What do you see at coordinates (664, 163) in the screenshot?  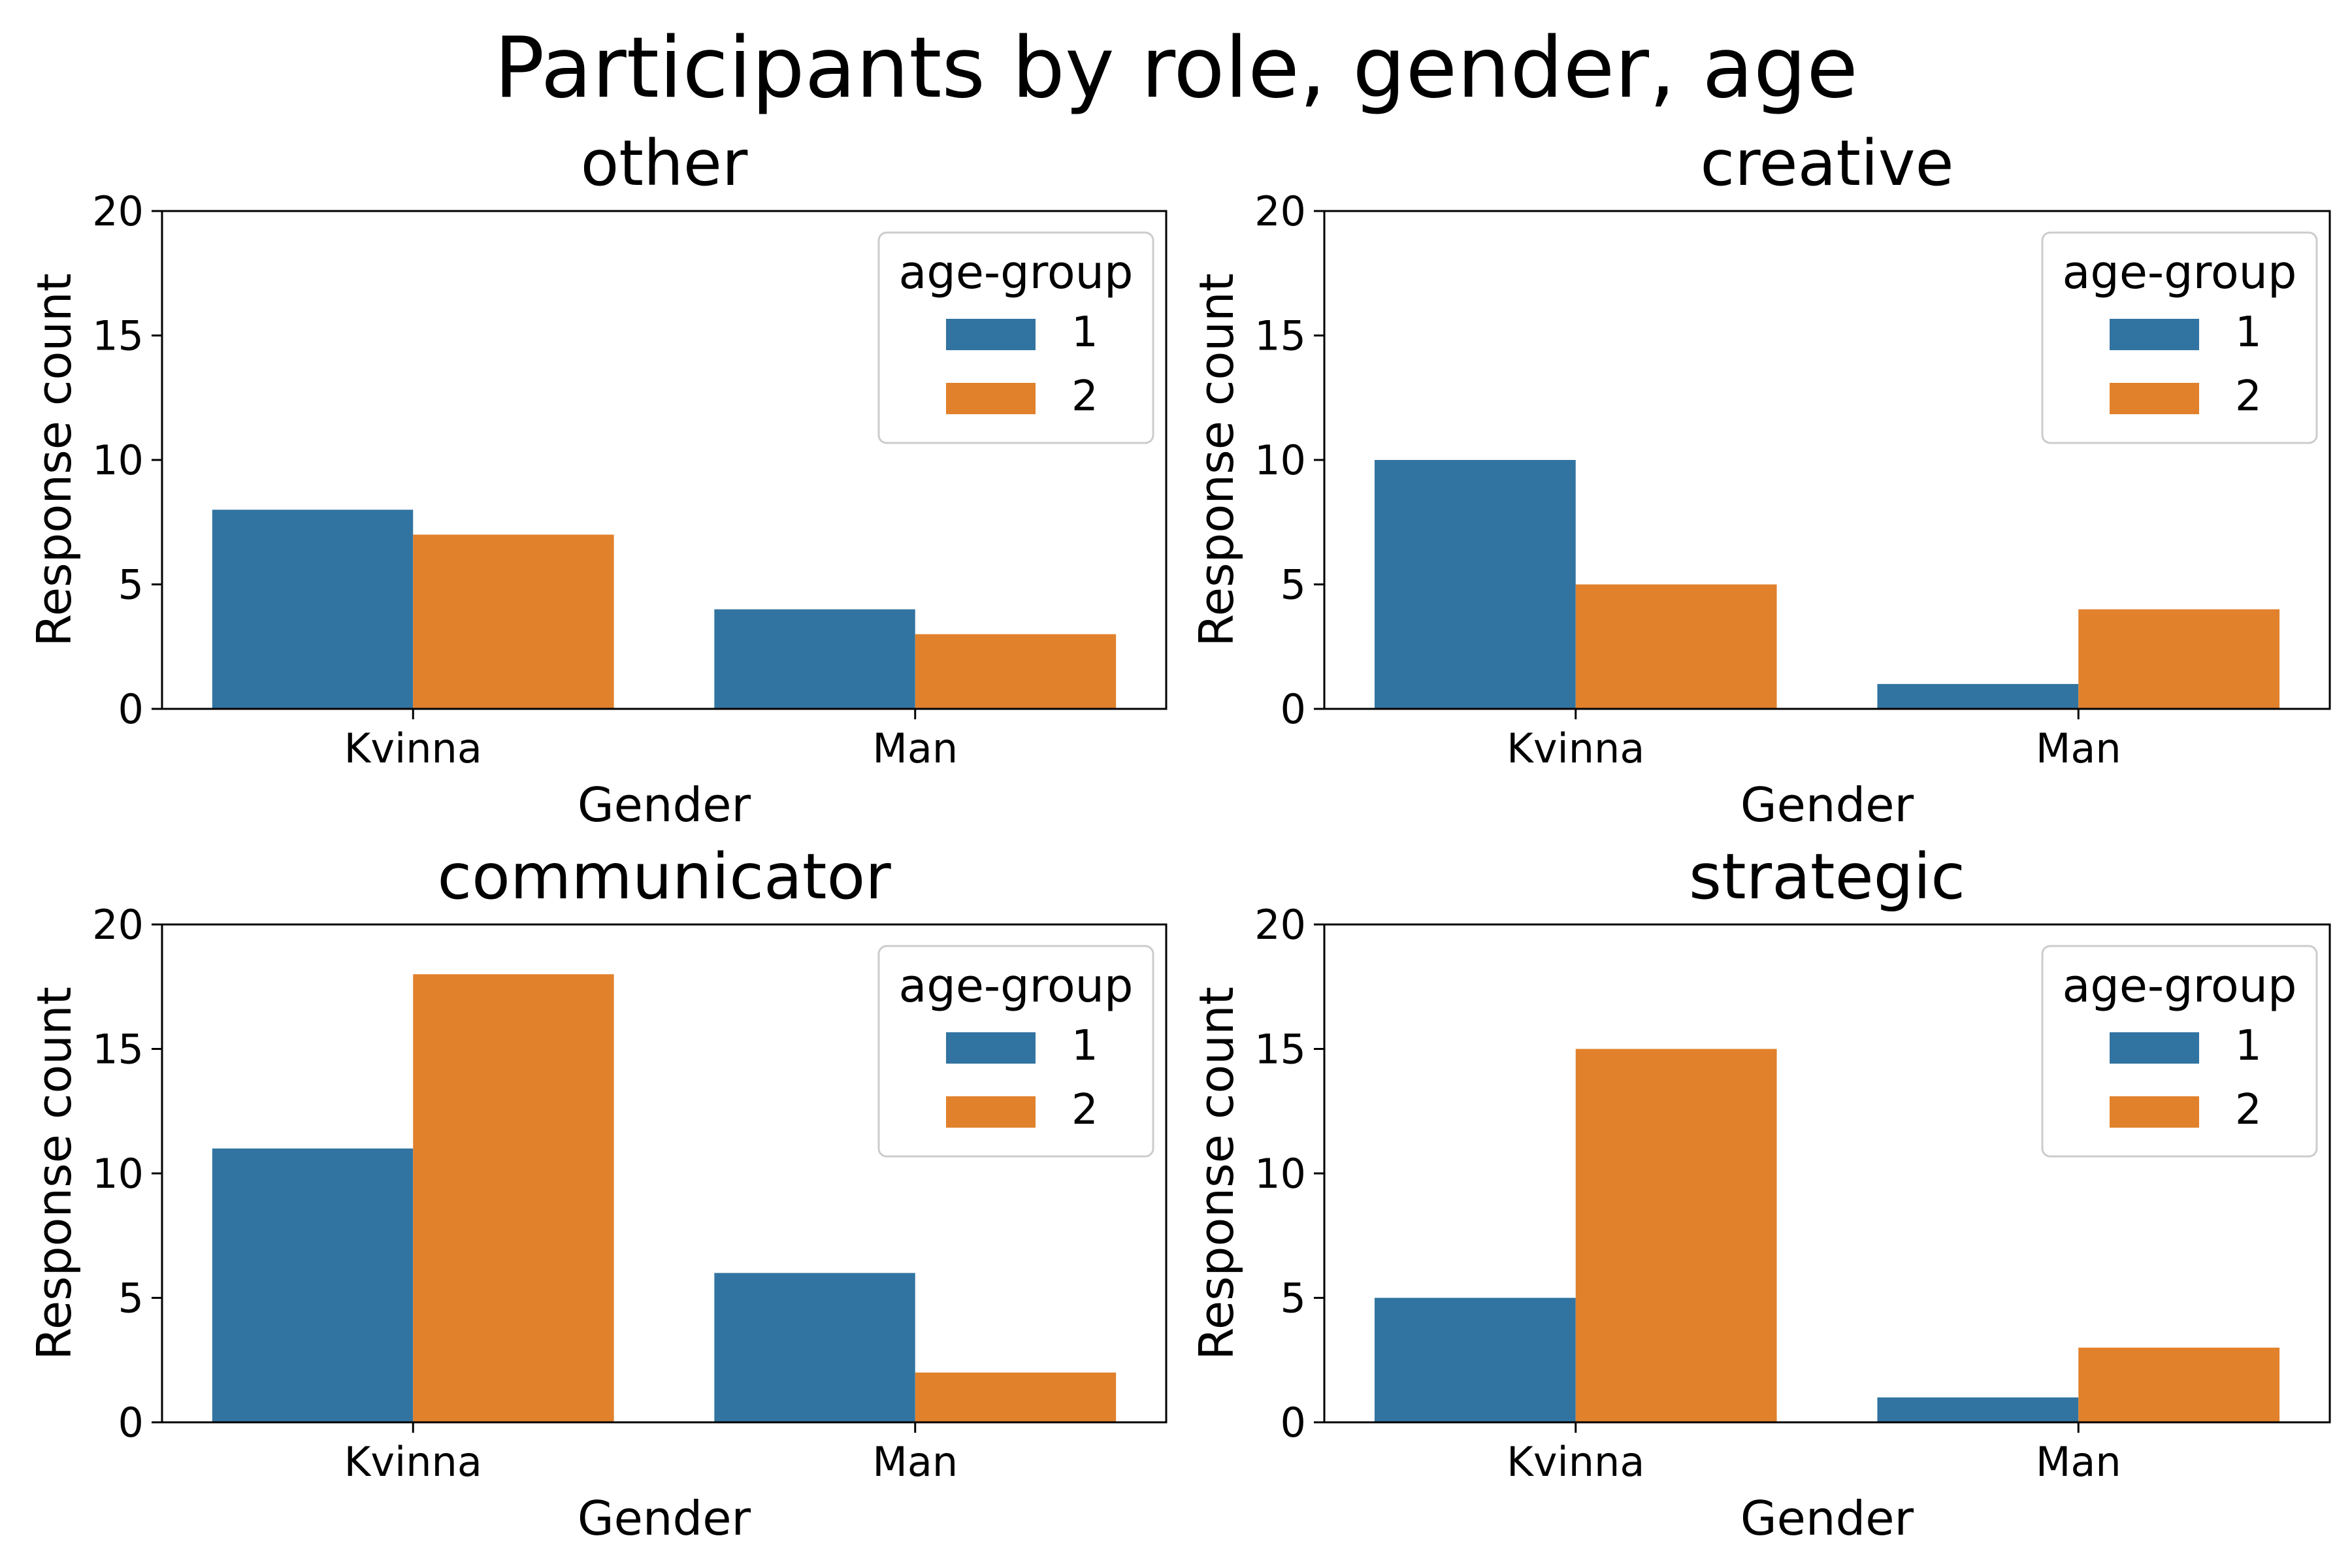 I see `subplot-title: other` at bounding box center [664, 163].